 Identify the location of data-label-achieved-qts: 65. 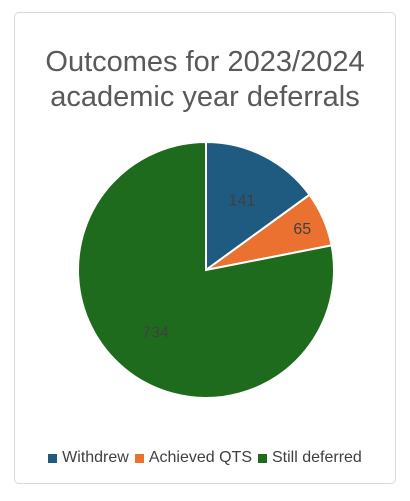
(302, 229).